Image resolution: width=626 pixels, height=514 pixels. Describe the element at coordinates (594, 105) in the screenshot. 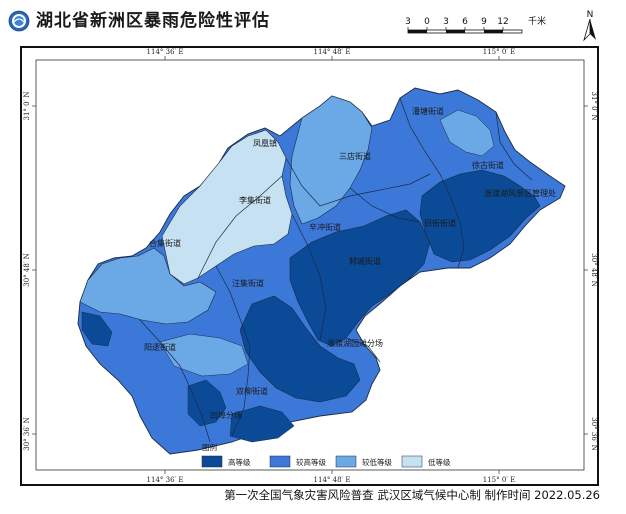

I see `coord-right-1: 31° 0′ N` at that location.